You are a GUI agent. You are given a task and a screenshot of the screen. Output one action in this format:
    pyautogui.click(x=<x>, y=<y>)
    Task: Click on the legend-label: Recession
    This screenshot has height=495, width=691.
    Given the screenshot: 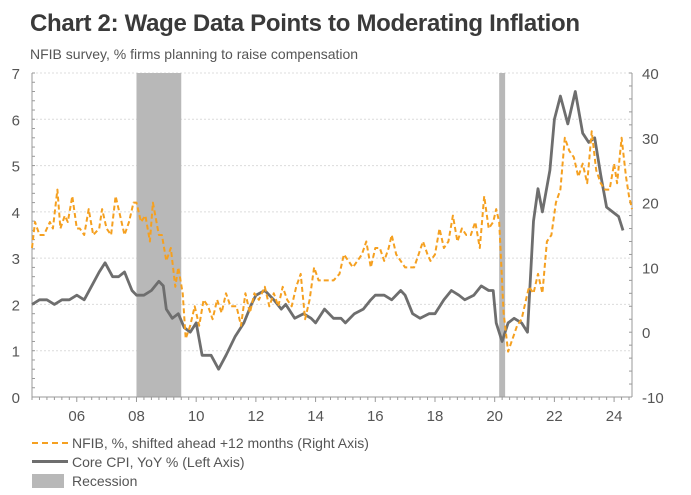 What is the action you would take?
    pyautogui.click(x=105, y=480)
    